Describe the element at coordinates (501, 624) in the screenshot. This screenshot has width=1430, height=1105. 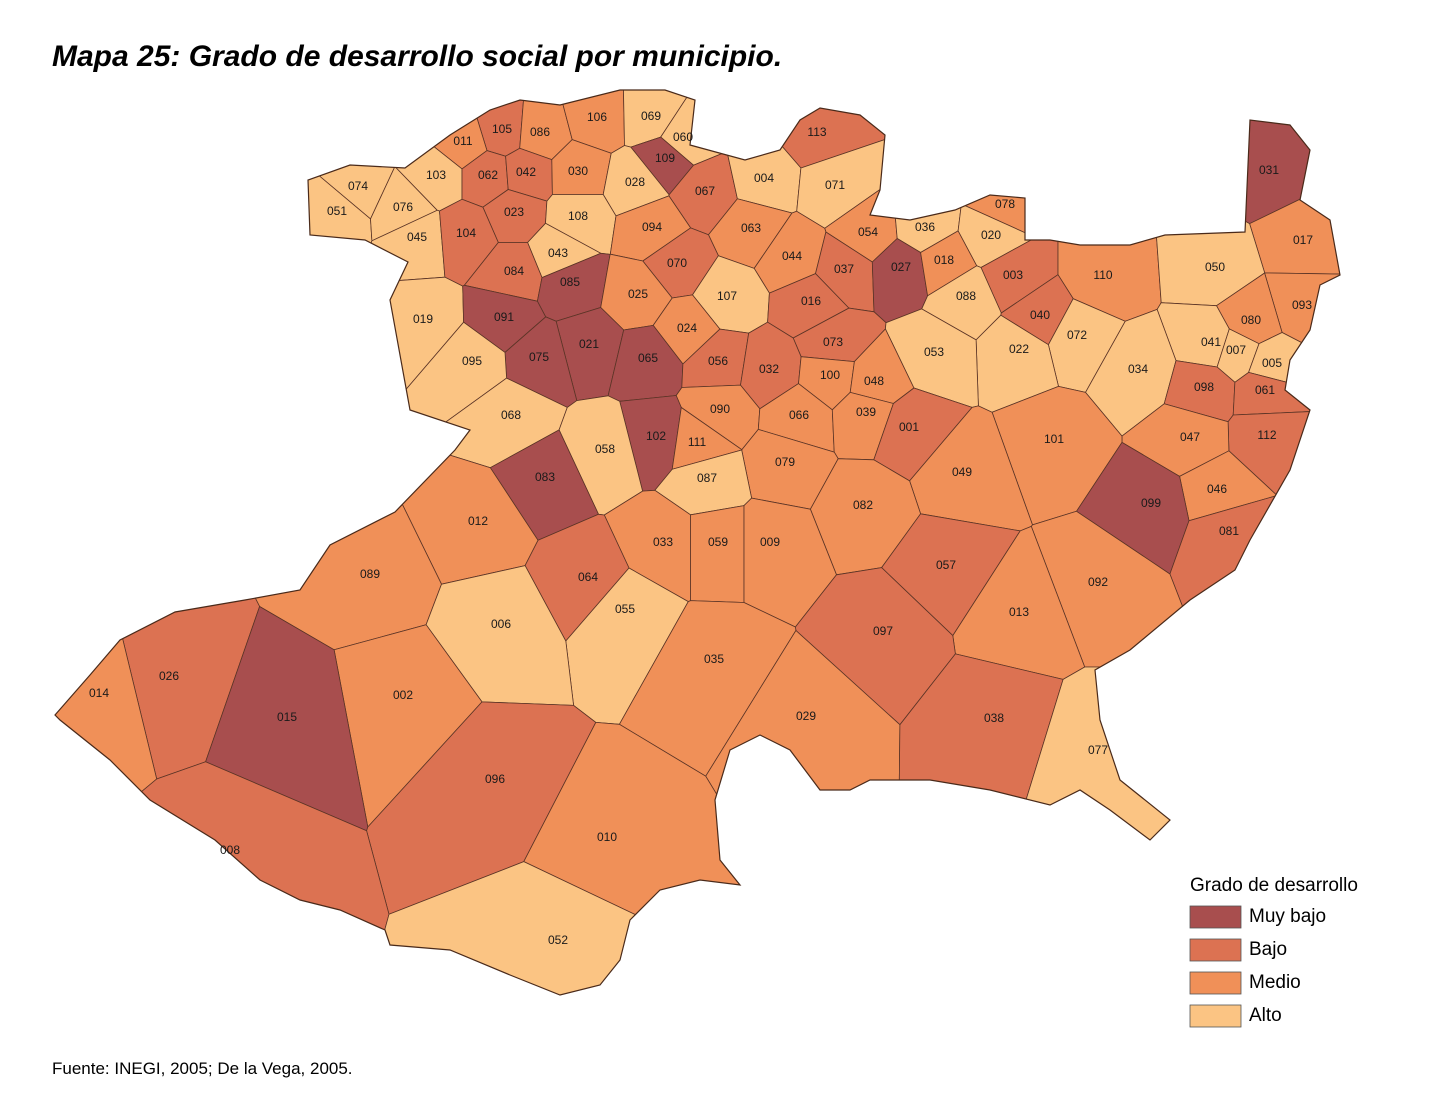
I see `municipality-label: 006` at that location.